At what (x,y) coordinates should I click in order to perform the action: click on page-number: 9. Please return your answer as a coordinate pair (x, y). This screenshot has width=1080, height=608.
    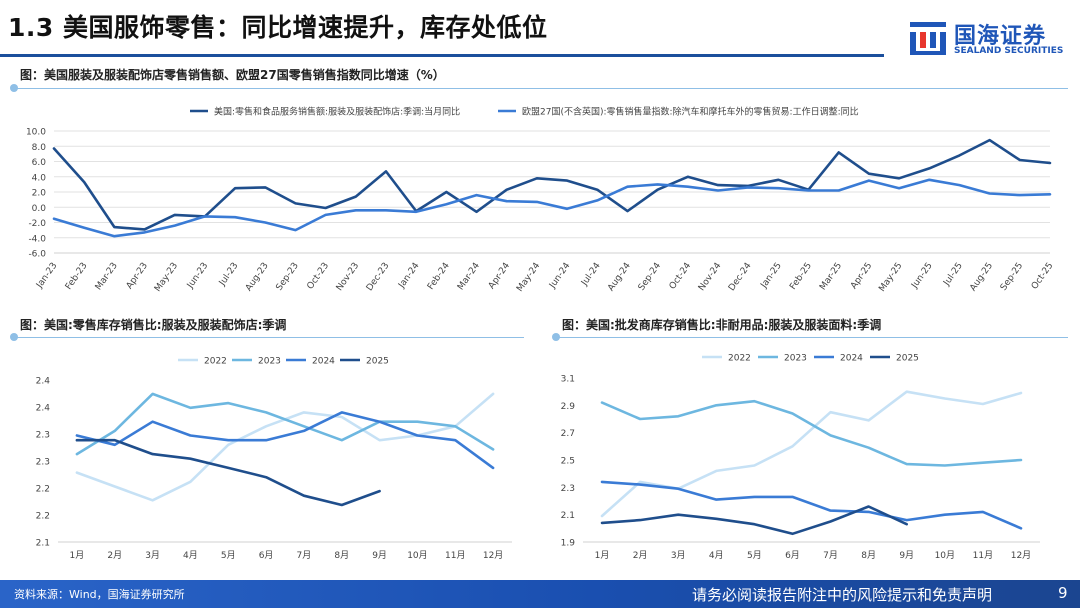
    Looking at the image, I should click on (1063, 593).